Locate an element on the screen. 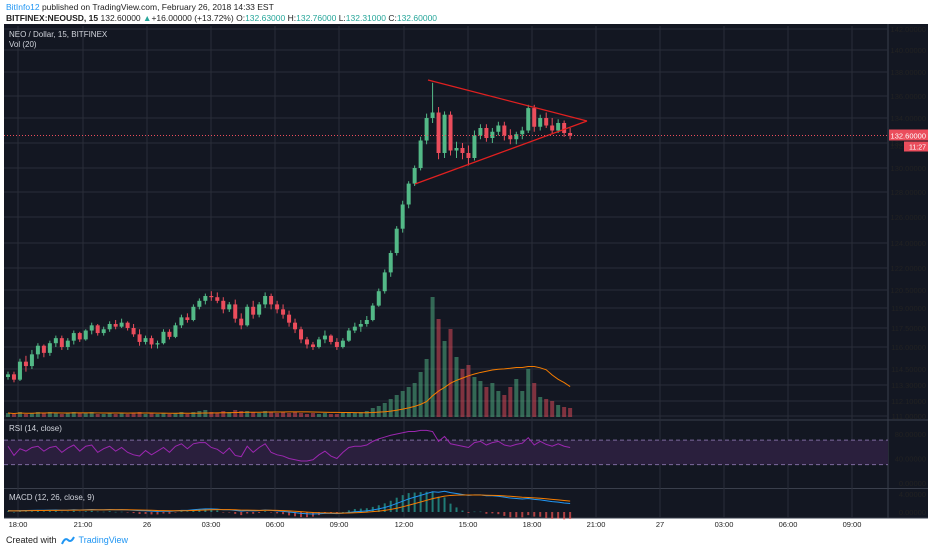 This screenshot has height=550, width=932. price-tick-label: 124.00000 is located at coordinates (908, 243).